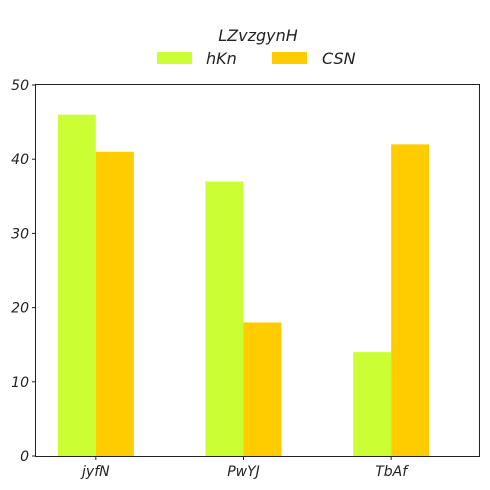 The height and width of the screenshot is (490, 490). I want to click on bar-CSN-jyfN, so click(114, 303).